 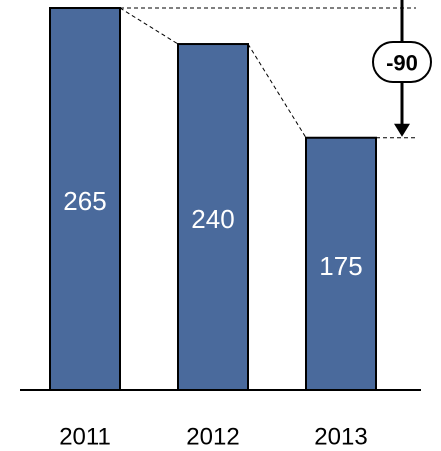 What do you see at coordinates (402, 63) in the screenshot?
I see `difference-label: -90` at bounding box center [402, 63].